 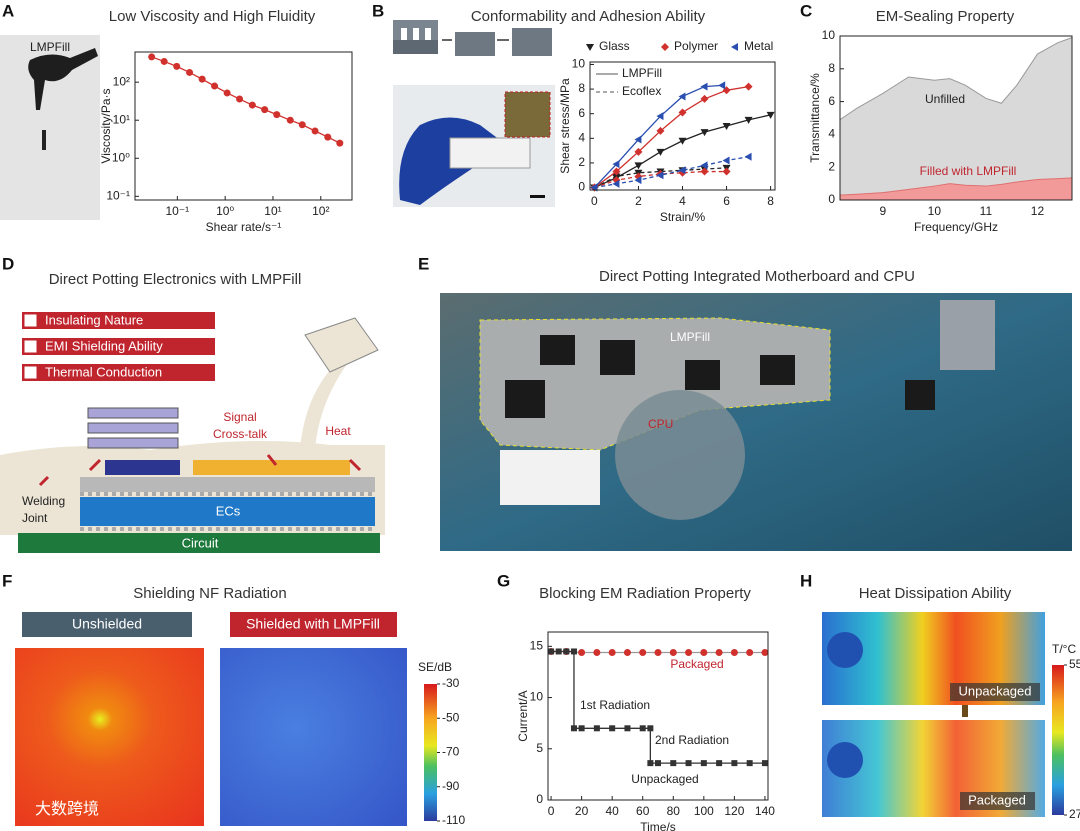 What do you see at coordinates (212, 16) in the screenshot?
I see `chart-title: Low Viscosity and High Fluidity` at bounding box center [212, 16].